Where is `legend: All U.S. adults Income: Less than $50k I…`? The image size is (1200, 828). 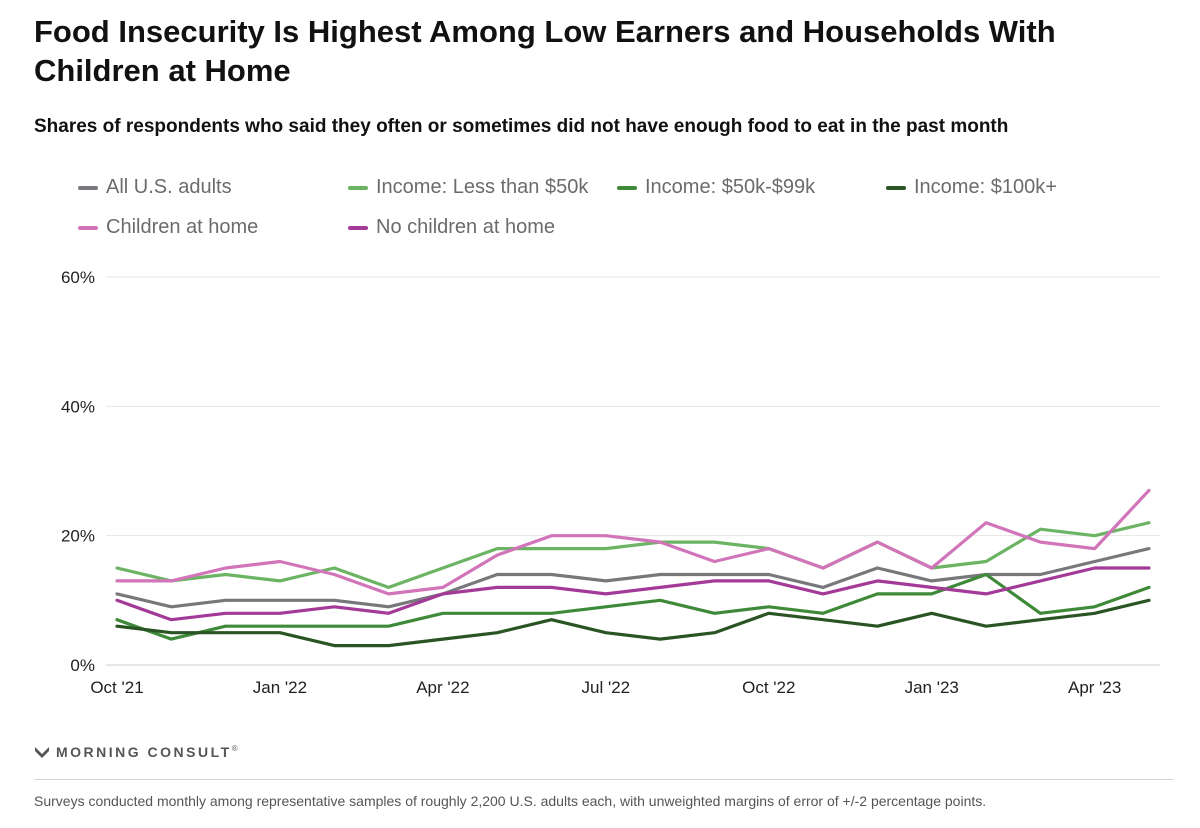
legend: All U.S. adults Income: Less than $50k I… is located at coordinates (628, 216).